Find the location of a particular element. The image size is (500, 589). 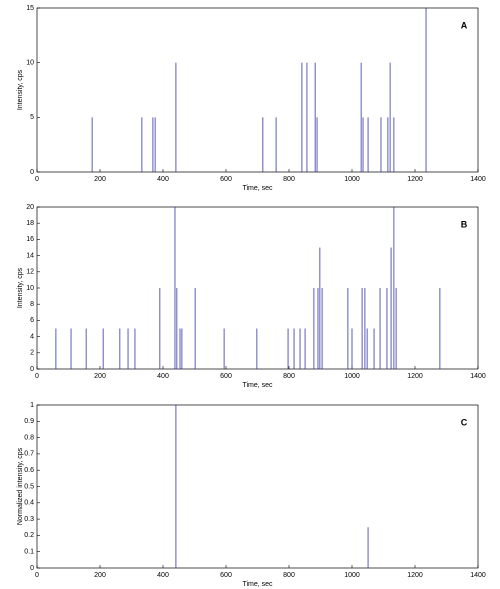

y-tick-label: 0.3 is located at coordinates (29, 519).